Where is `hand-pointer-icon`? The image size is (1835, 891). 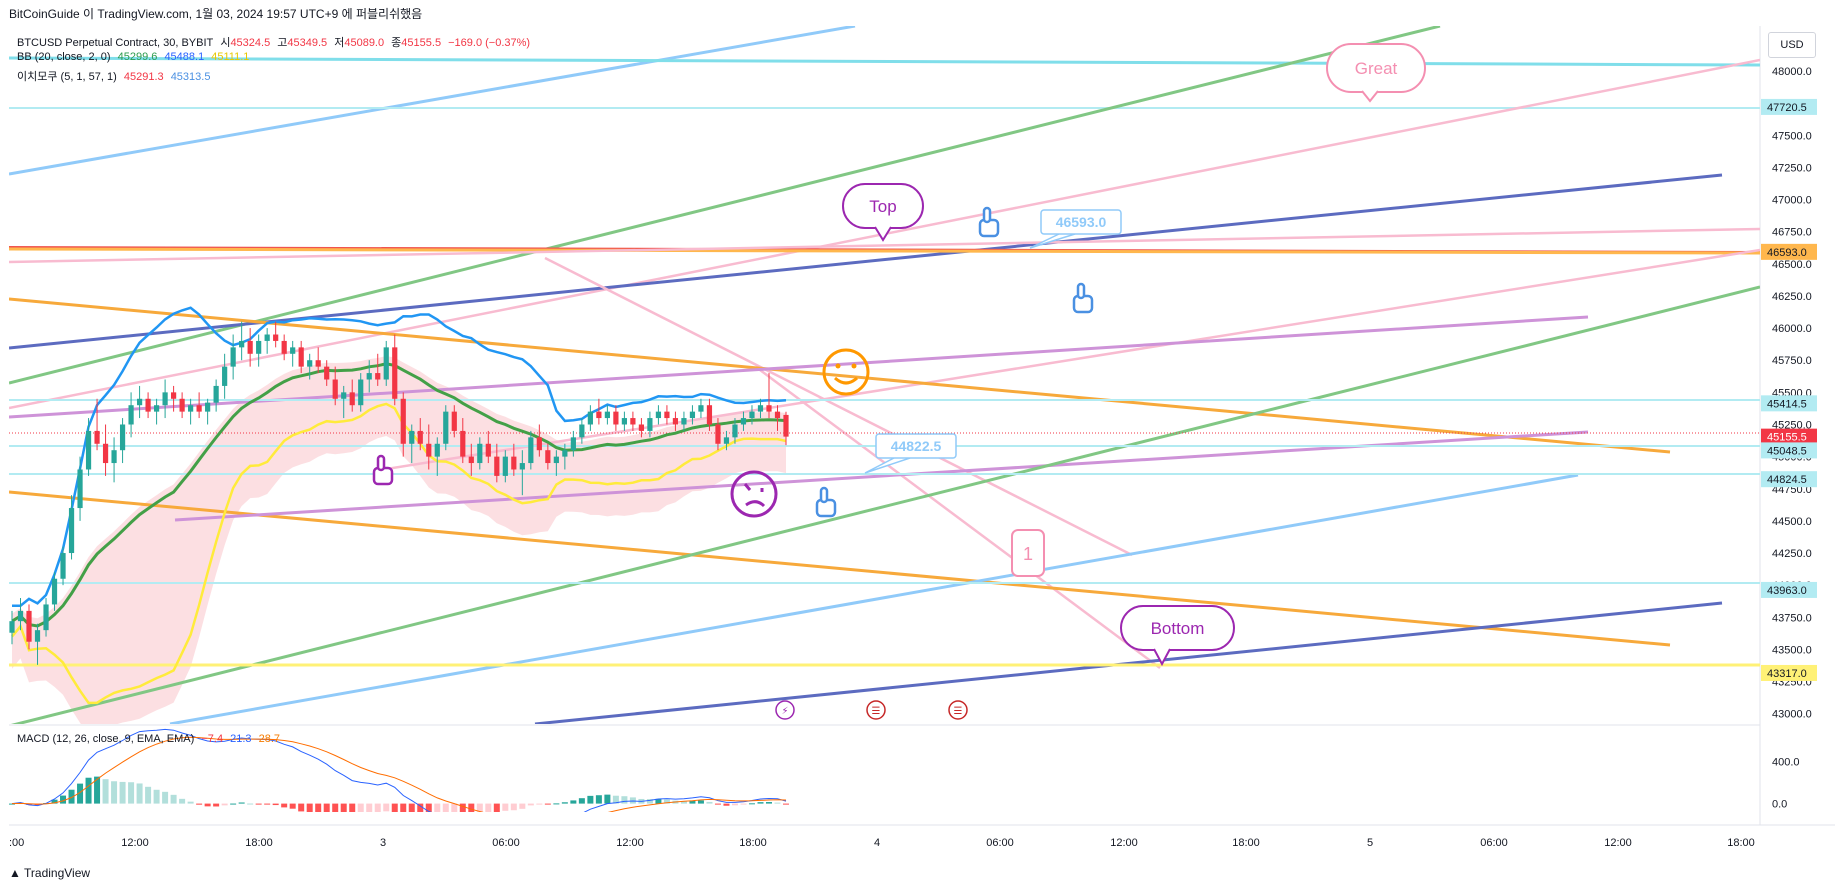
hand-pointer-icon is located at coordinates (383, 470).